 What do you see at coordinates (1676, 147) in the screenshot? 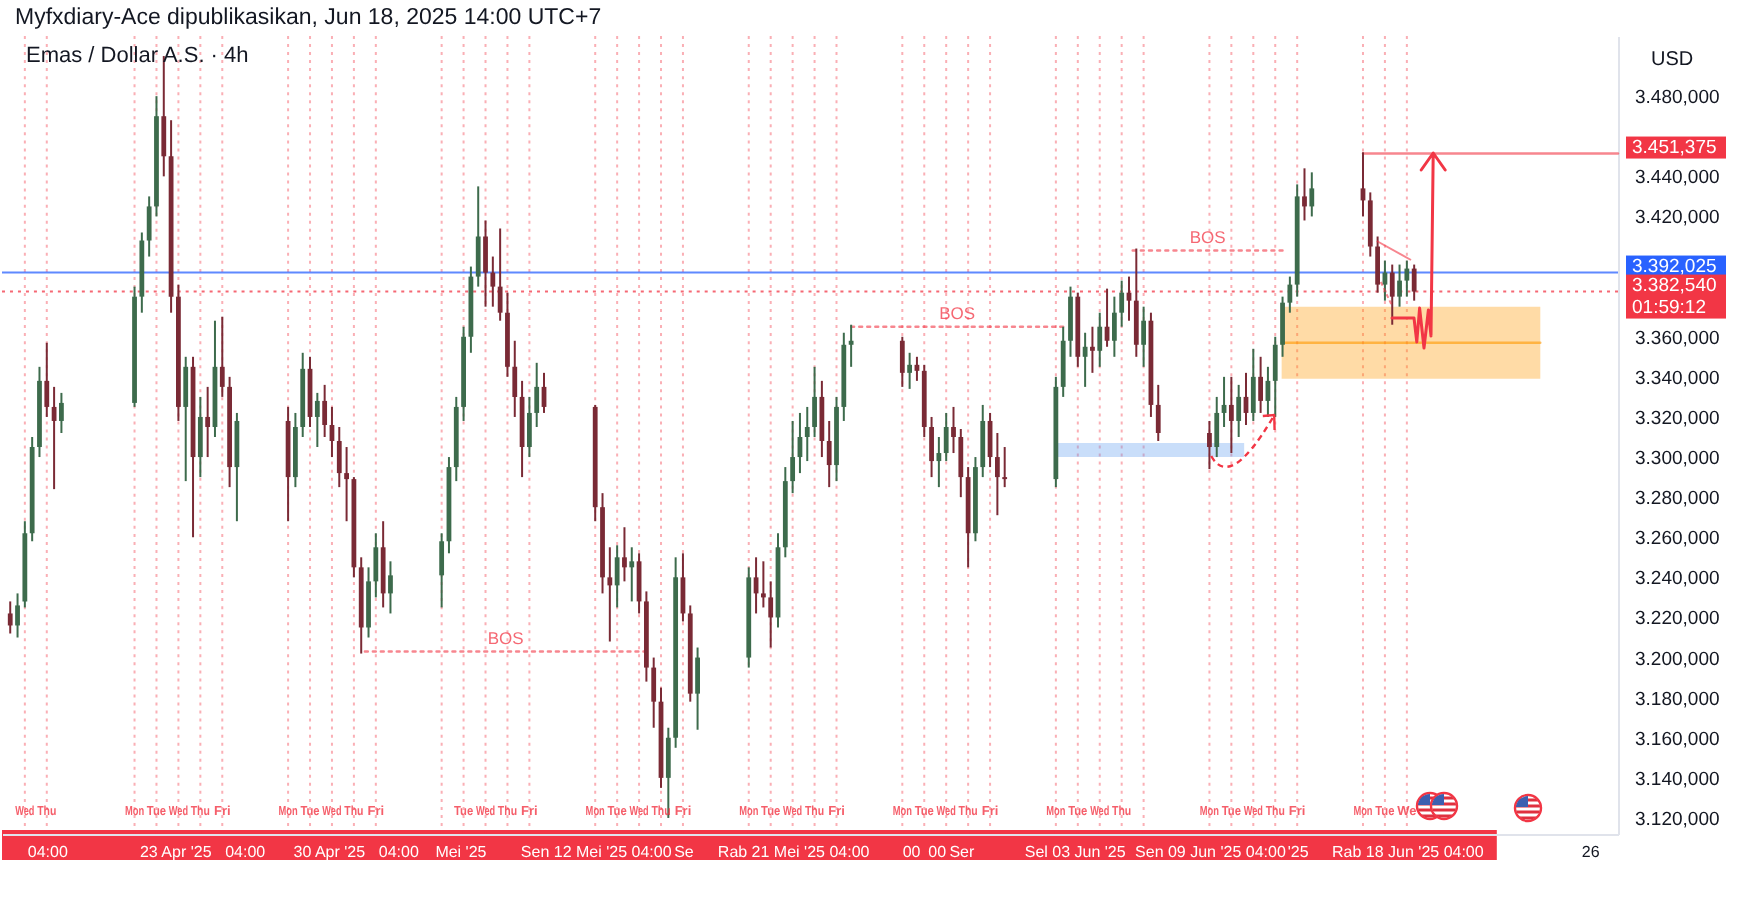
I see `price-tag: 3.451,375` at bounding box center [1676, 147].